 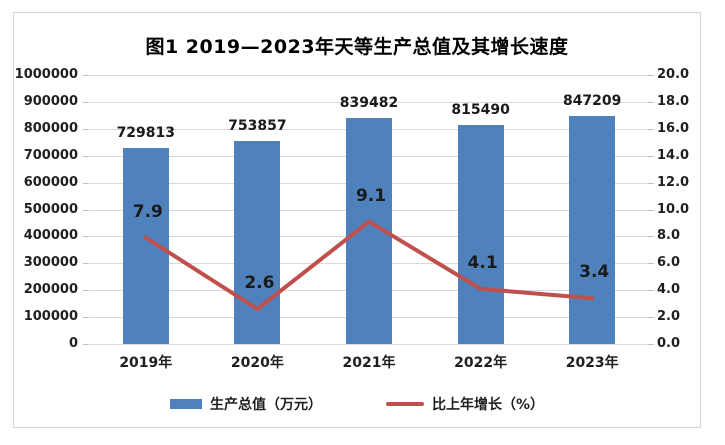 I want to click on right-axis-tick-label: 2.0, so click(x=669, y=317).